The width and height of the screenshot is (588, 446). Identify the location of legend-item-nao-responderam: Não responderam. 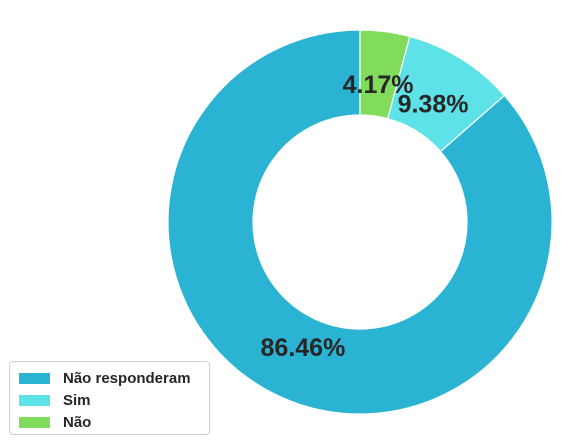
(109, 378).